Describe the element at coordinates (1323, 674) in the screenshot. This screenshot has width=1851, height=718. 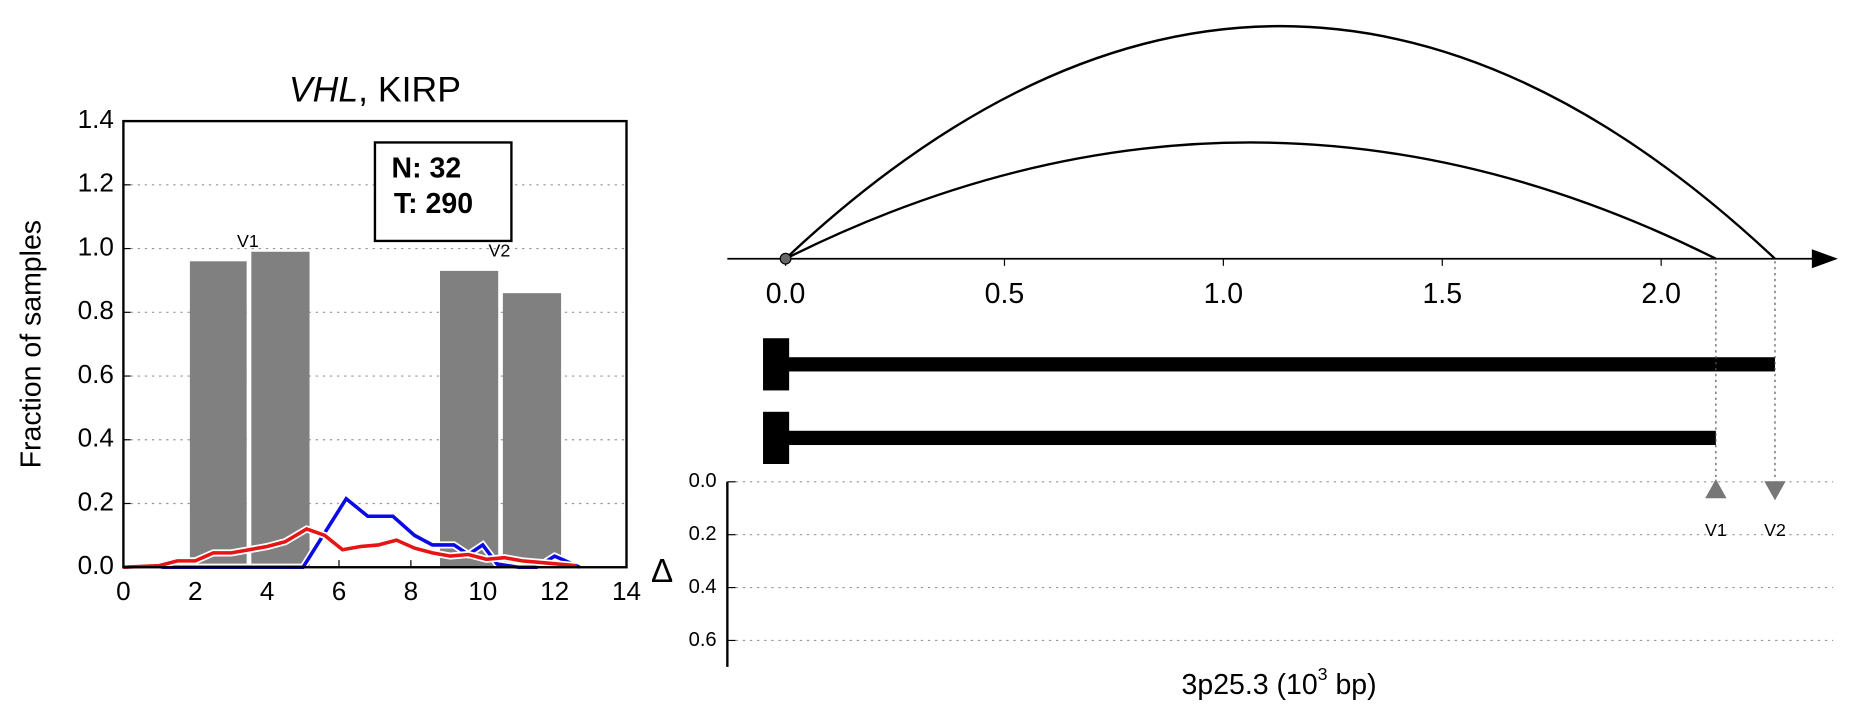
I see `x-label-part: 3` at that location.